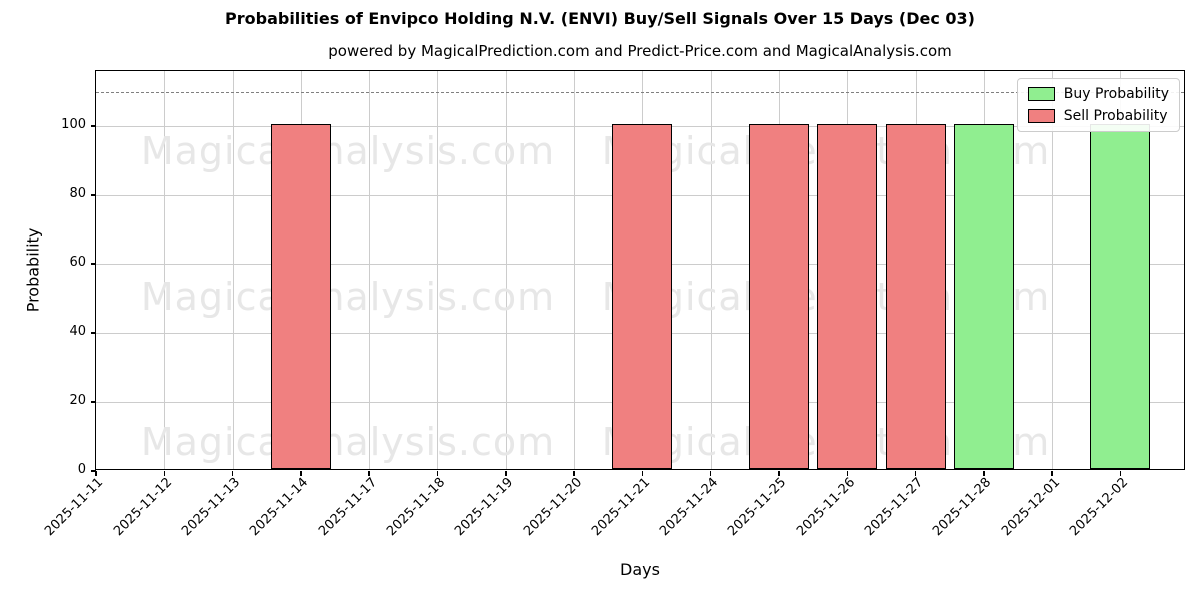  What do you see at coordinates (142, 507) in the screenshot?
I see `x-tick-label: 2025-11-12` at bounding box center [142, 507].